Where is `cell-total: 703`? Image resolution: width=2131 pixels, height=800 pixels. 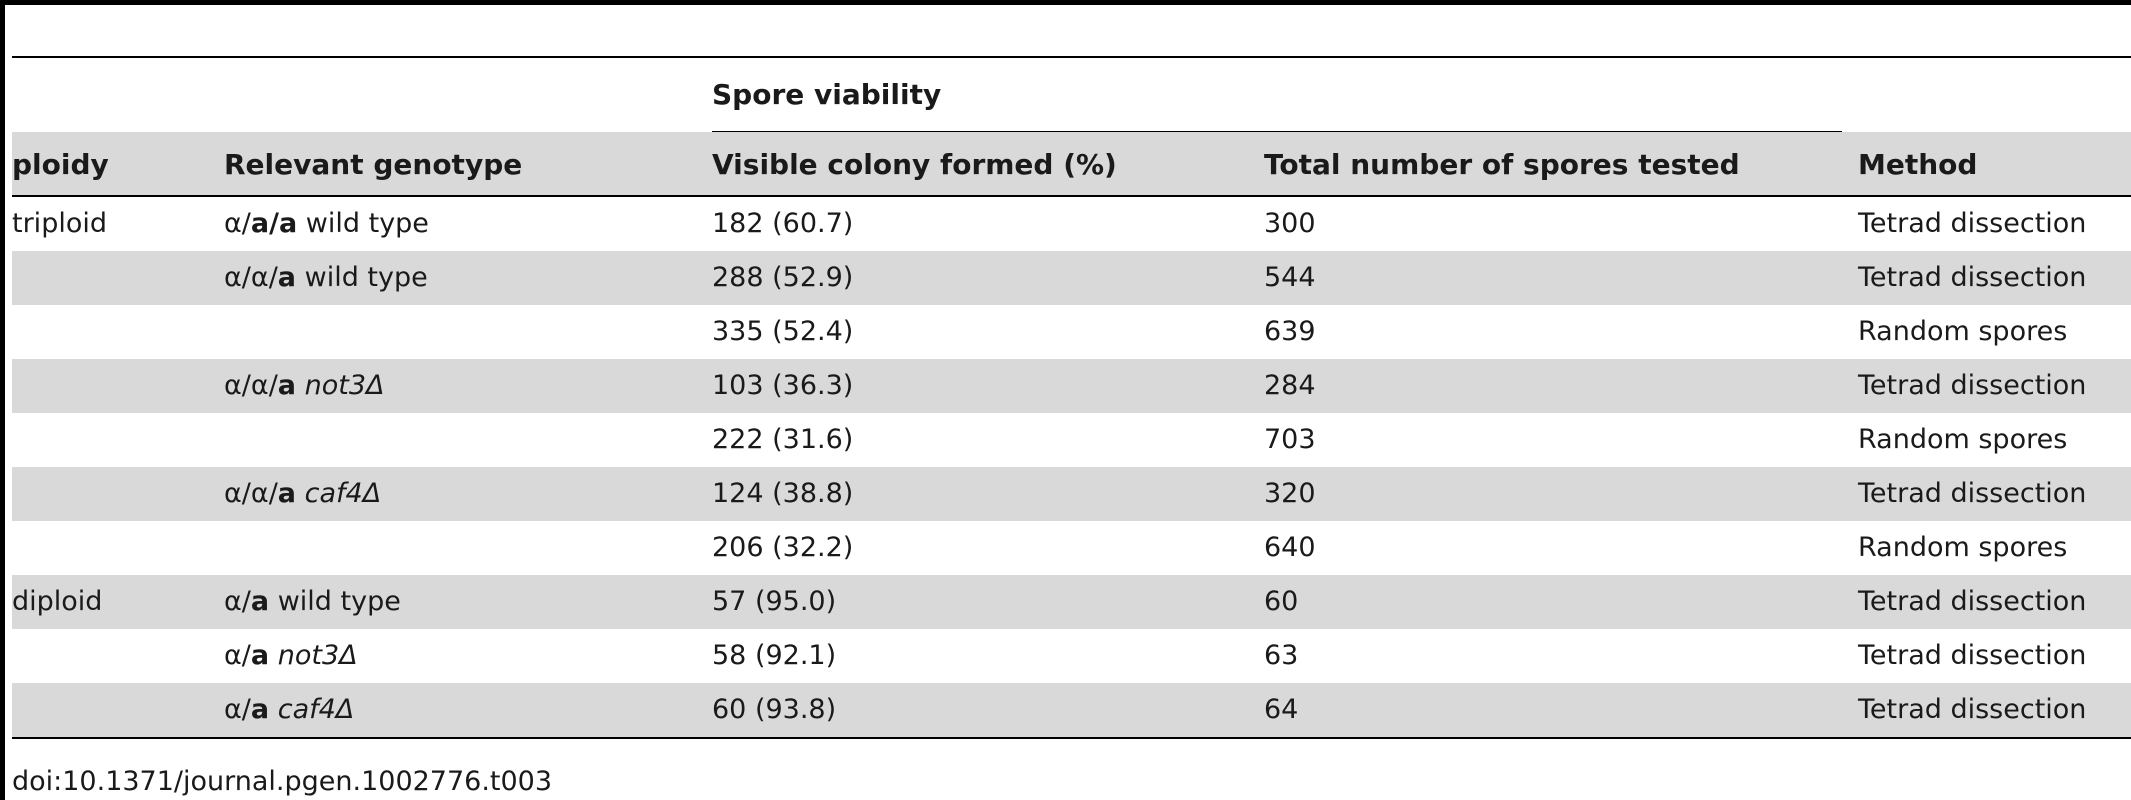 cell-total: 703 is located at coordinates (1290, 439).